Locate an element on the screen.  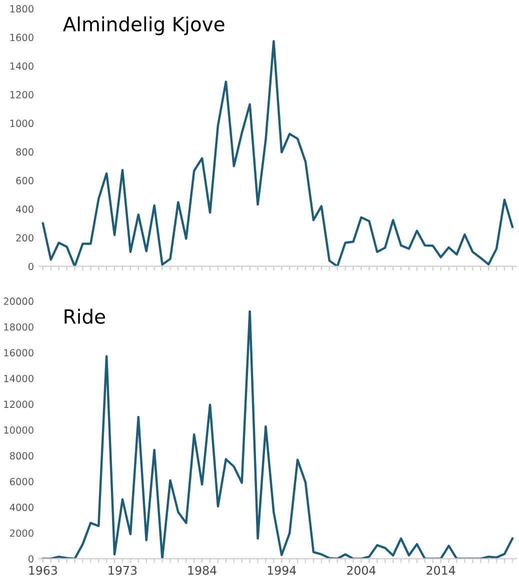
x-tick-label: 2004 is located at coordinates (361, 570).